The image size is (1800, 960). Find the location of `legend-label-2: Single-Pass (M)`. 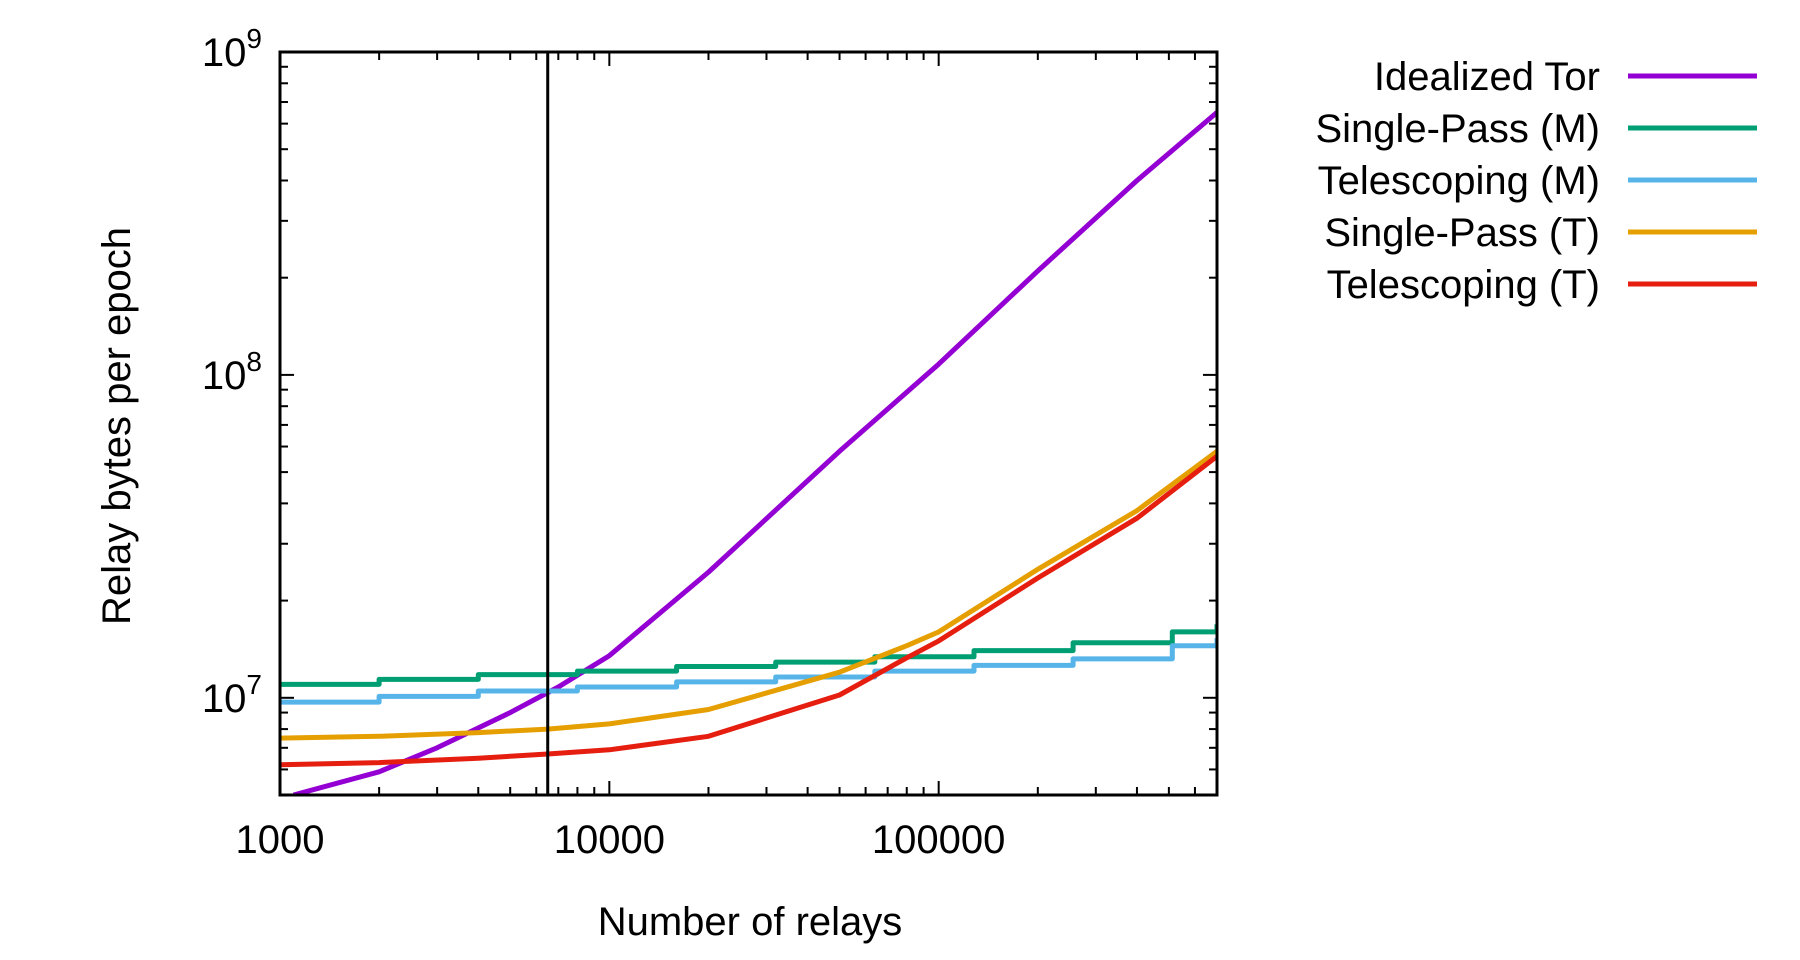

legend-label-2: Single-Pass (M) is located at coordinates (1457, 129).